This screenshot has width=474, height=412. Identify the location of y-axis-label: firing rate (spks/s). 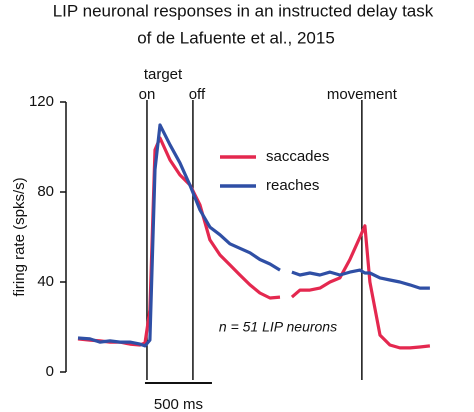
(19, 236).